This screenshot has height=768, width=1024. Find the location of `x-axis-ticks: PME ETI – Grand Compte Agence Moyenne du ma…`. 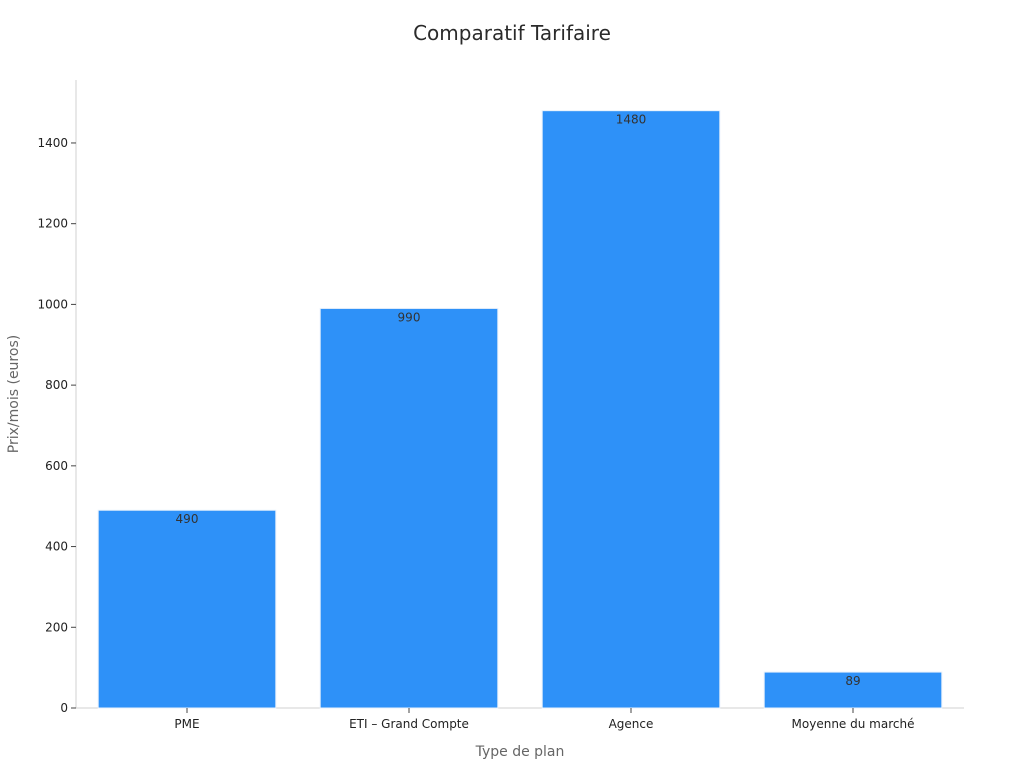

x-axis-ticks: PME ETI – Grand Compte Agence Moyenne du ma… is located at coordinates (544, 719).